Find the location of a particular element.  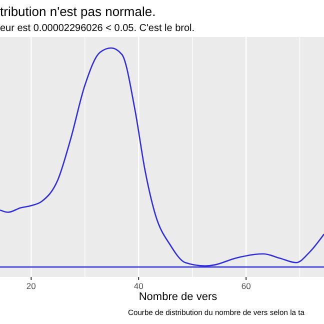

x-tick-label: 20 is located at coordinates (31, 286).